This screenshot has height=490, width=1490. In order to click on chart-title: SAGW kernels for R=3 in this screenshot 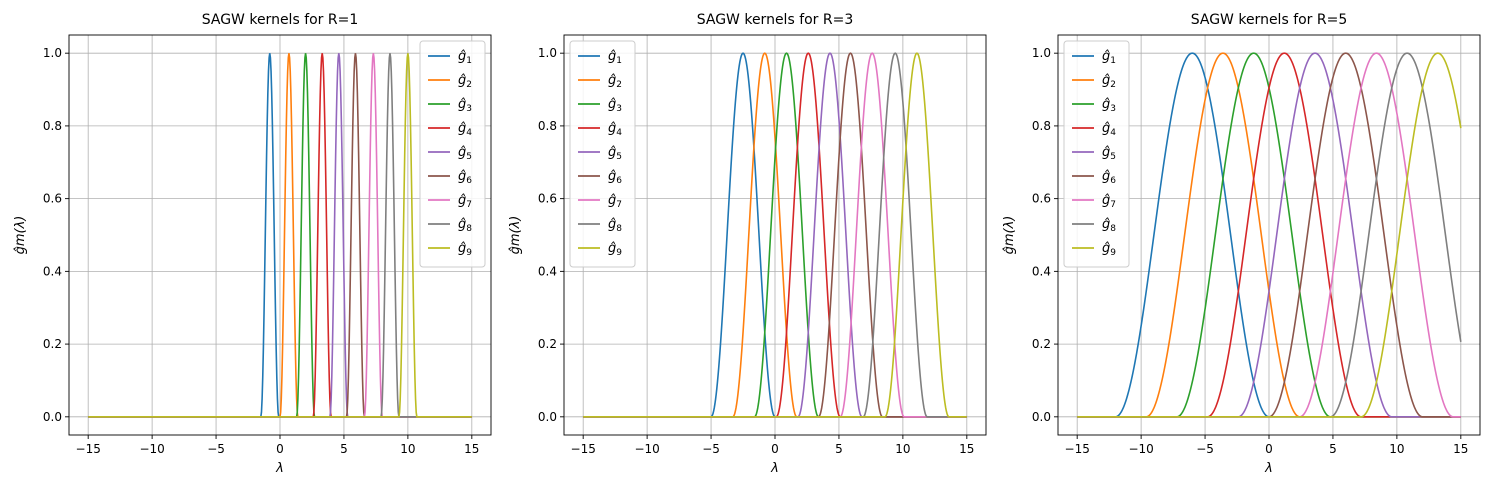, I will do `click(775, 20)`.